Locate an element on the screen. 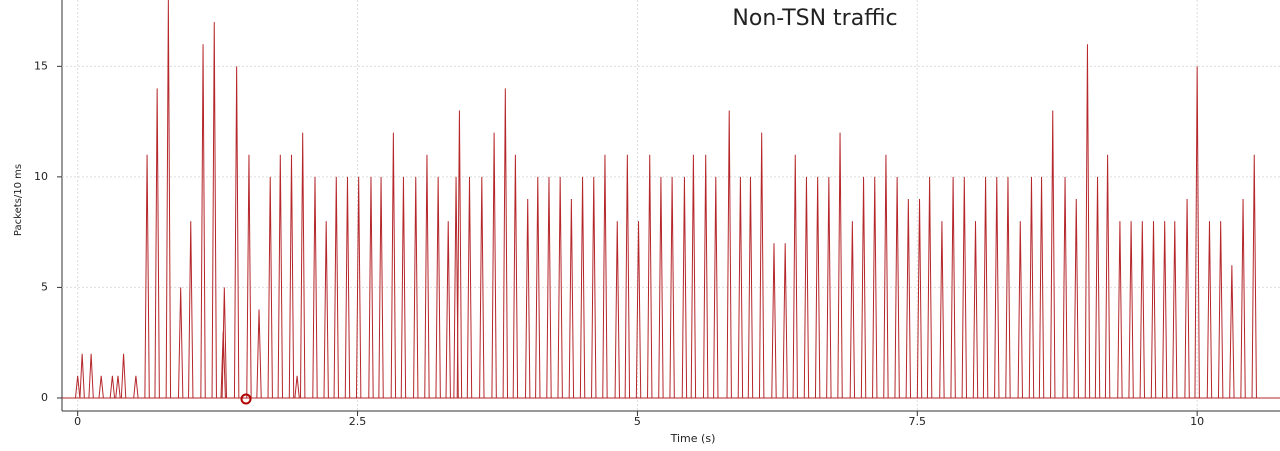  x-tick-label: 5 is located at coordinates (637, 421).